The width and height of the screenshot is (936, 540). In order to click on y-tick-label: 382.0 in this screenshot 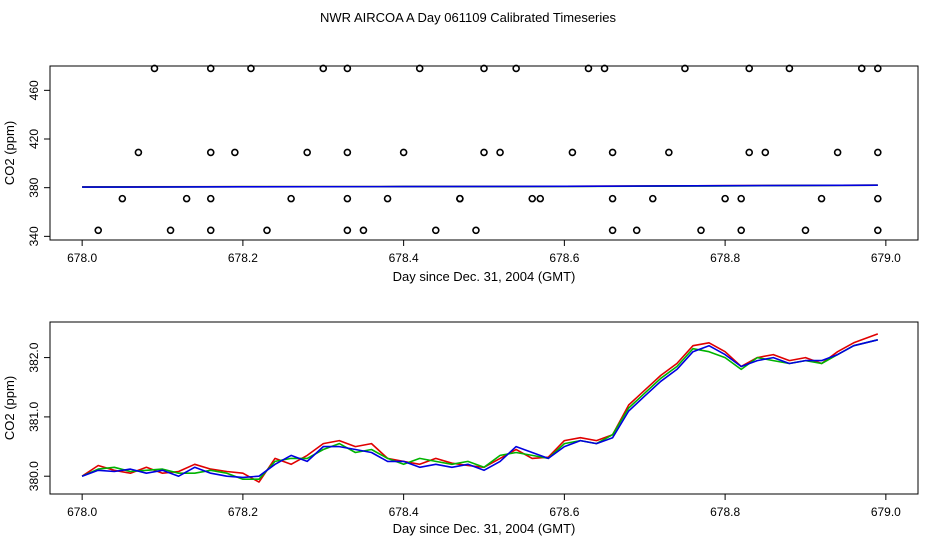, I will do `click(34, 357)`.